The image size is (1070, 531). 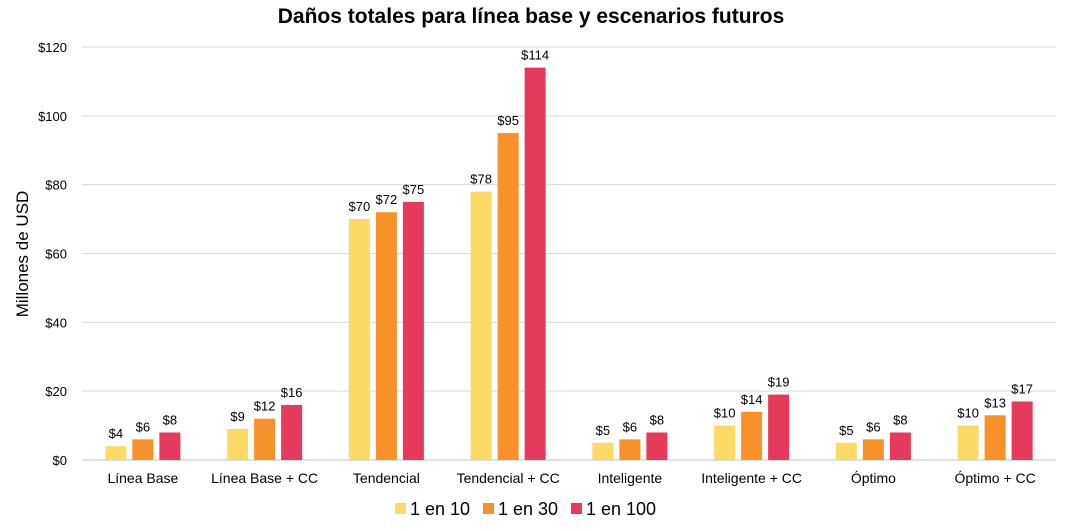 What do you see at coordinates (52, 47) in the screenshot?
I see `y-tick-label: $120` at bounding box center [52, 47].